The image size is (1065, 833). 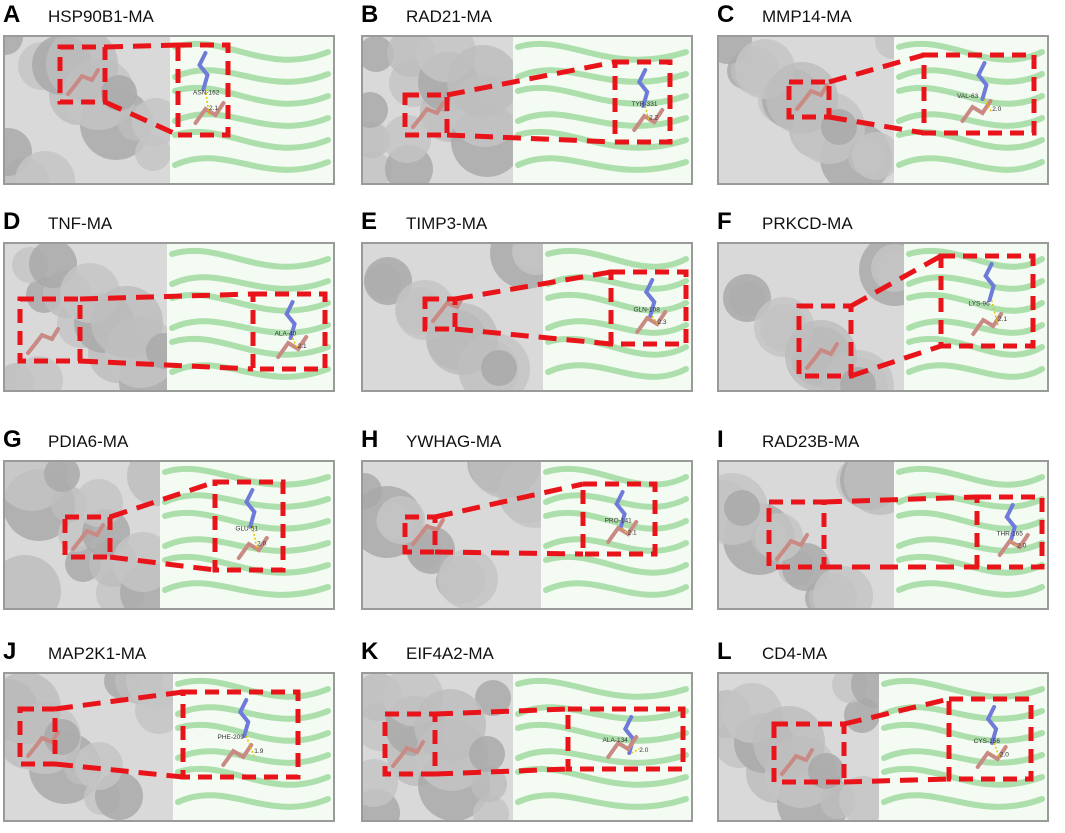 I want to click on docking-figure: TYR-331 2.2, so click(x=527, y=110).